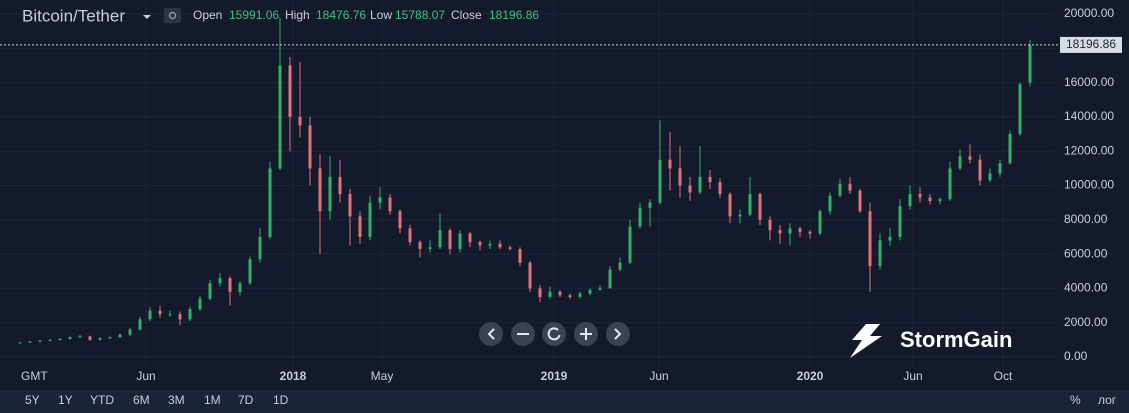 The image size is (1129, 413). Describe the element at coordinates (147, 17) in the screenshot. I see `symbol-caret` at that location.